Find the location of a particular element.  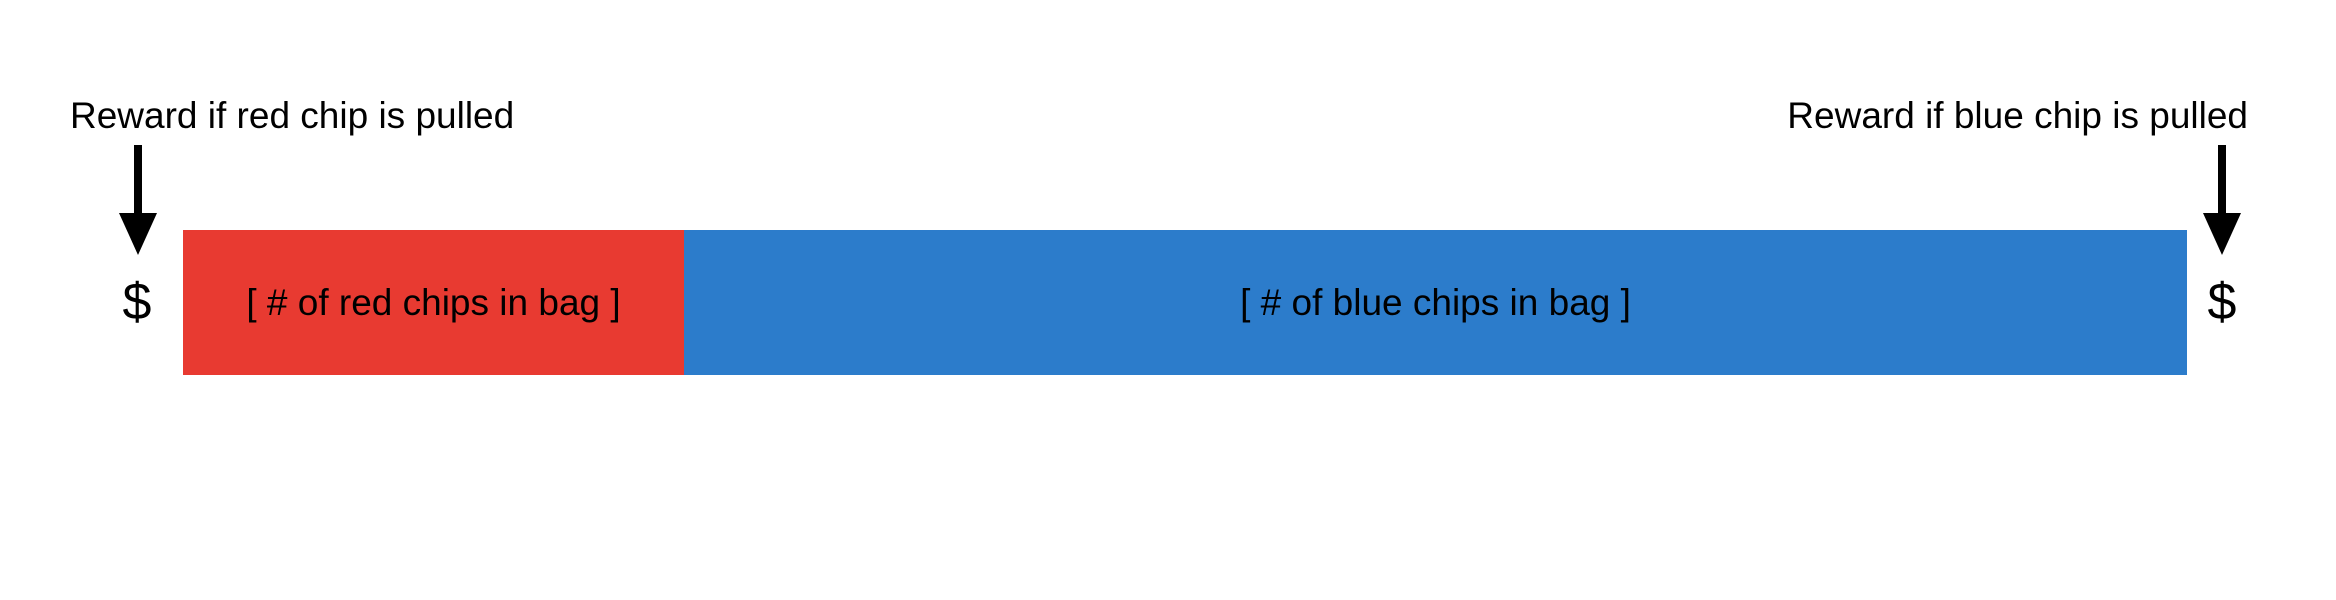

blue-reward-label: Reward if blue chip is pulled is located at coordinates (2017, 115).